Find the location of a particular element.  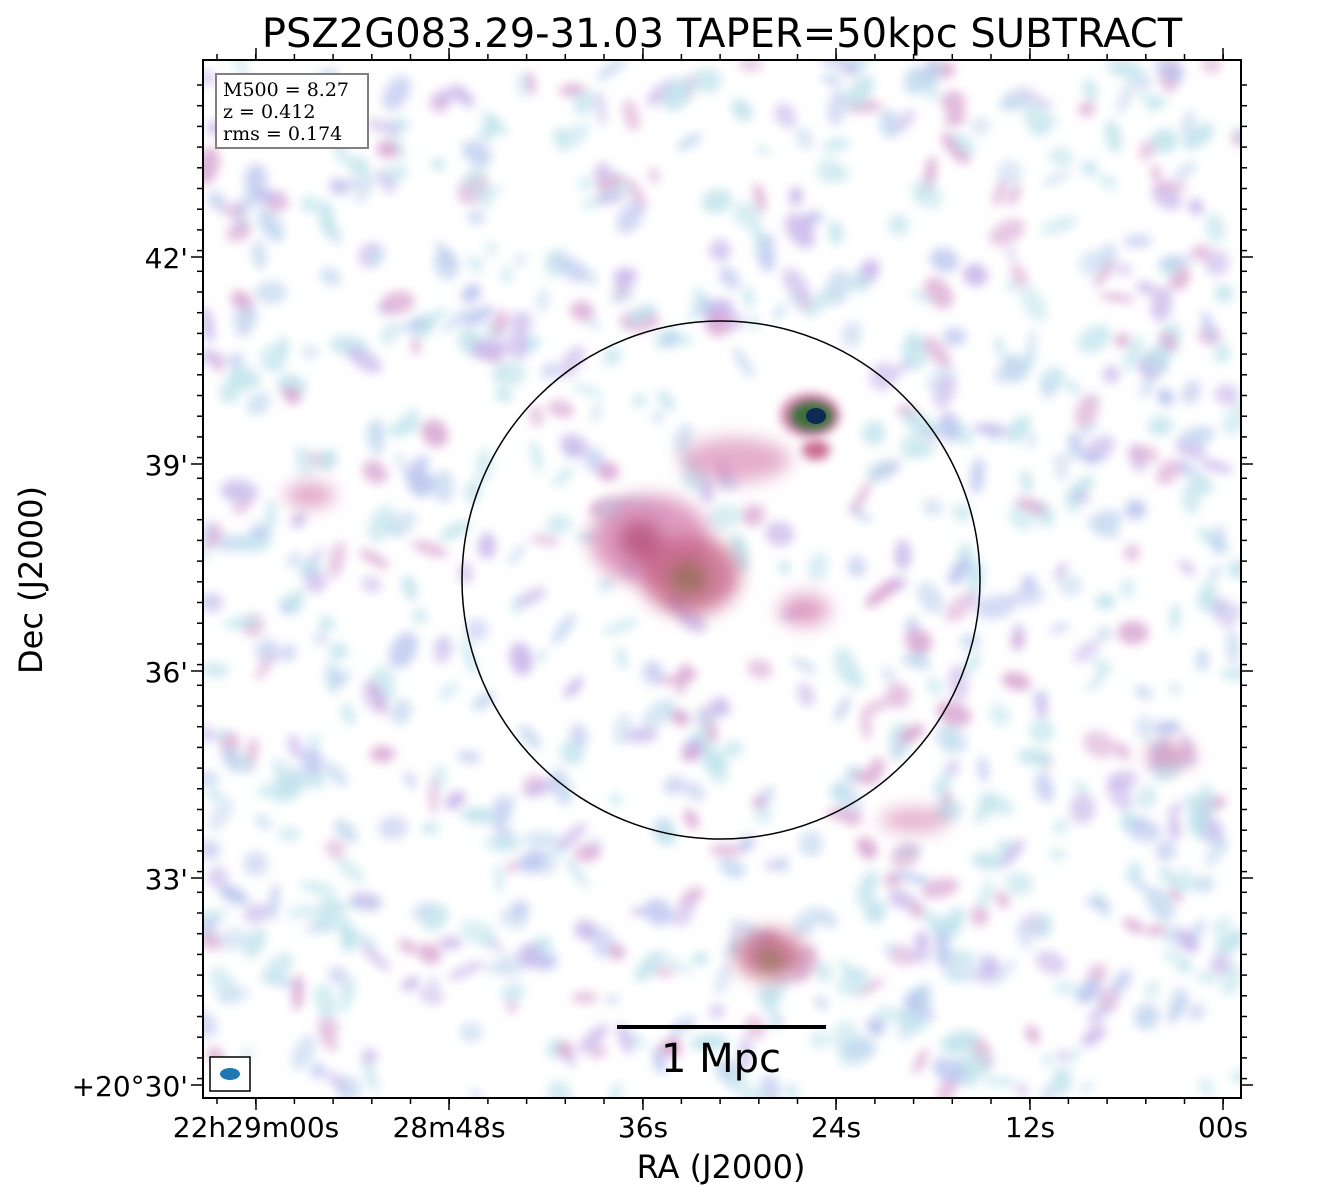

y-tick-label: 36' is located at coordinates (166, 672).